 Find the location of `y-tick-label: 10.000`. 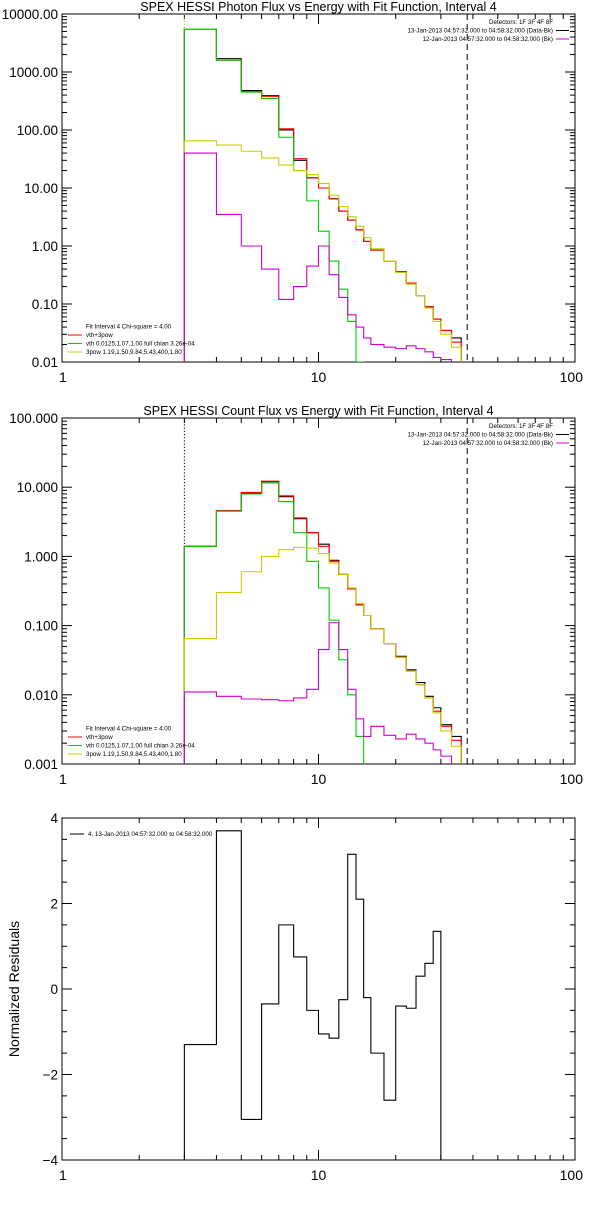

y-tick-label: 10.000 is located at coordinates (37, 487).